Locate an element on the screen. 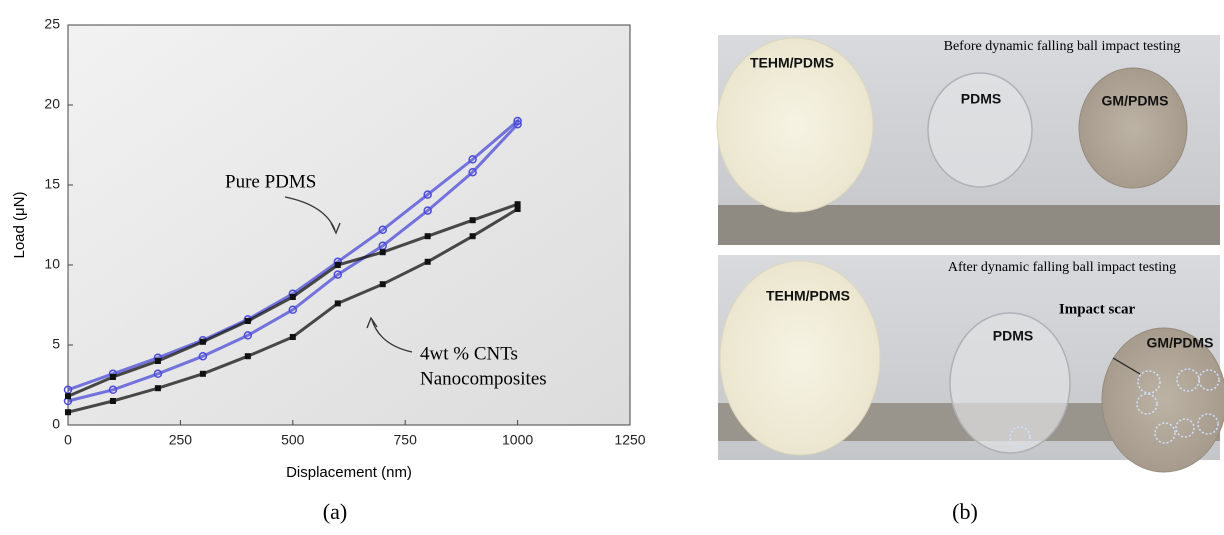 The image size is (1224, 535). annotation: Pure PDMS is located at coordinates (270, 181).